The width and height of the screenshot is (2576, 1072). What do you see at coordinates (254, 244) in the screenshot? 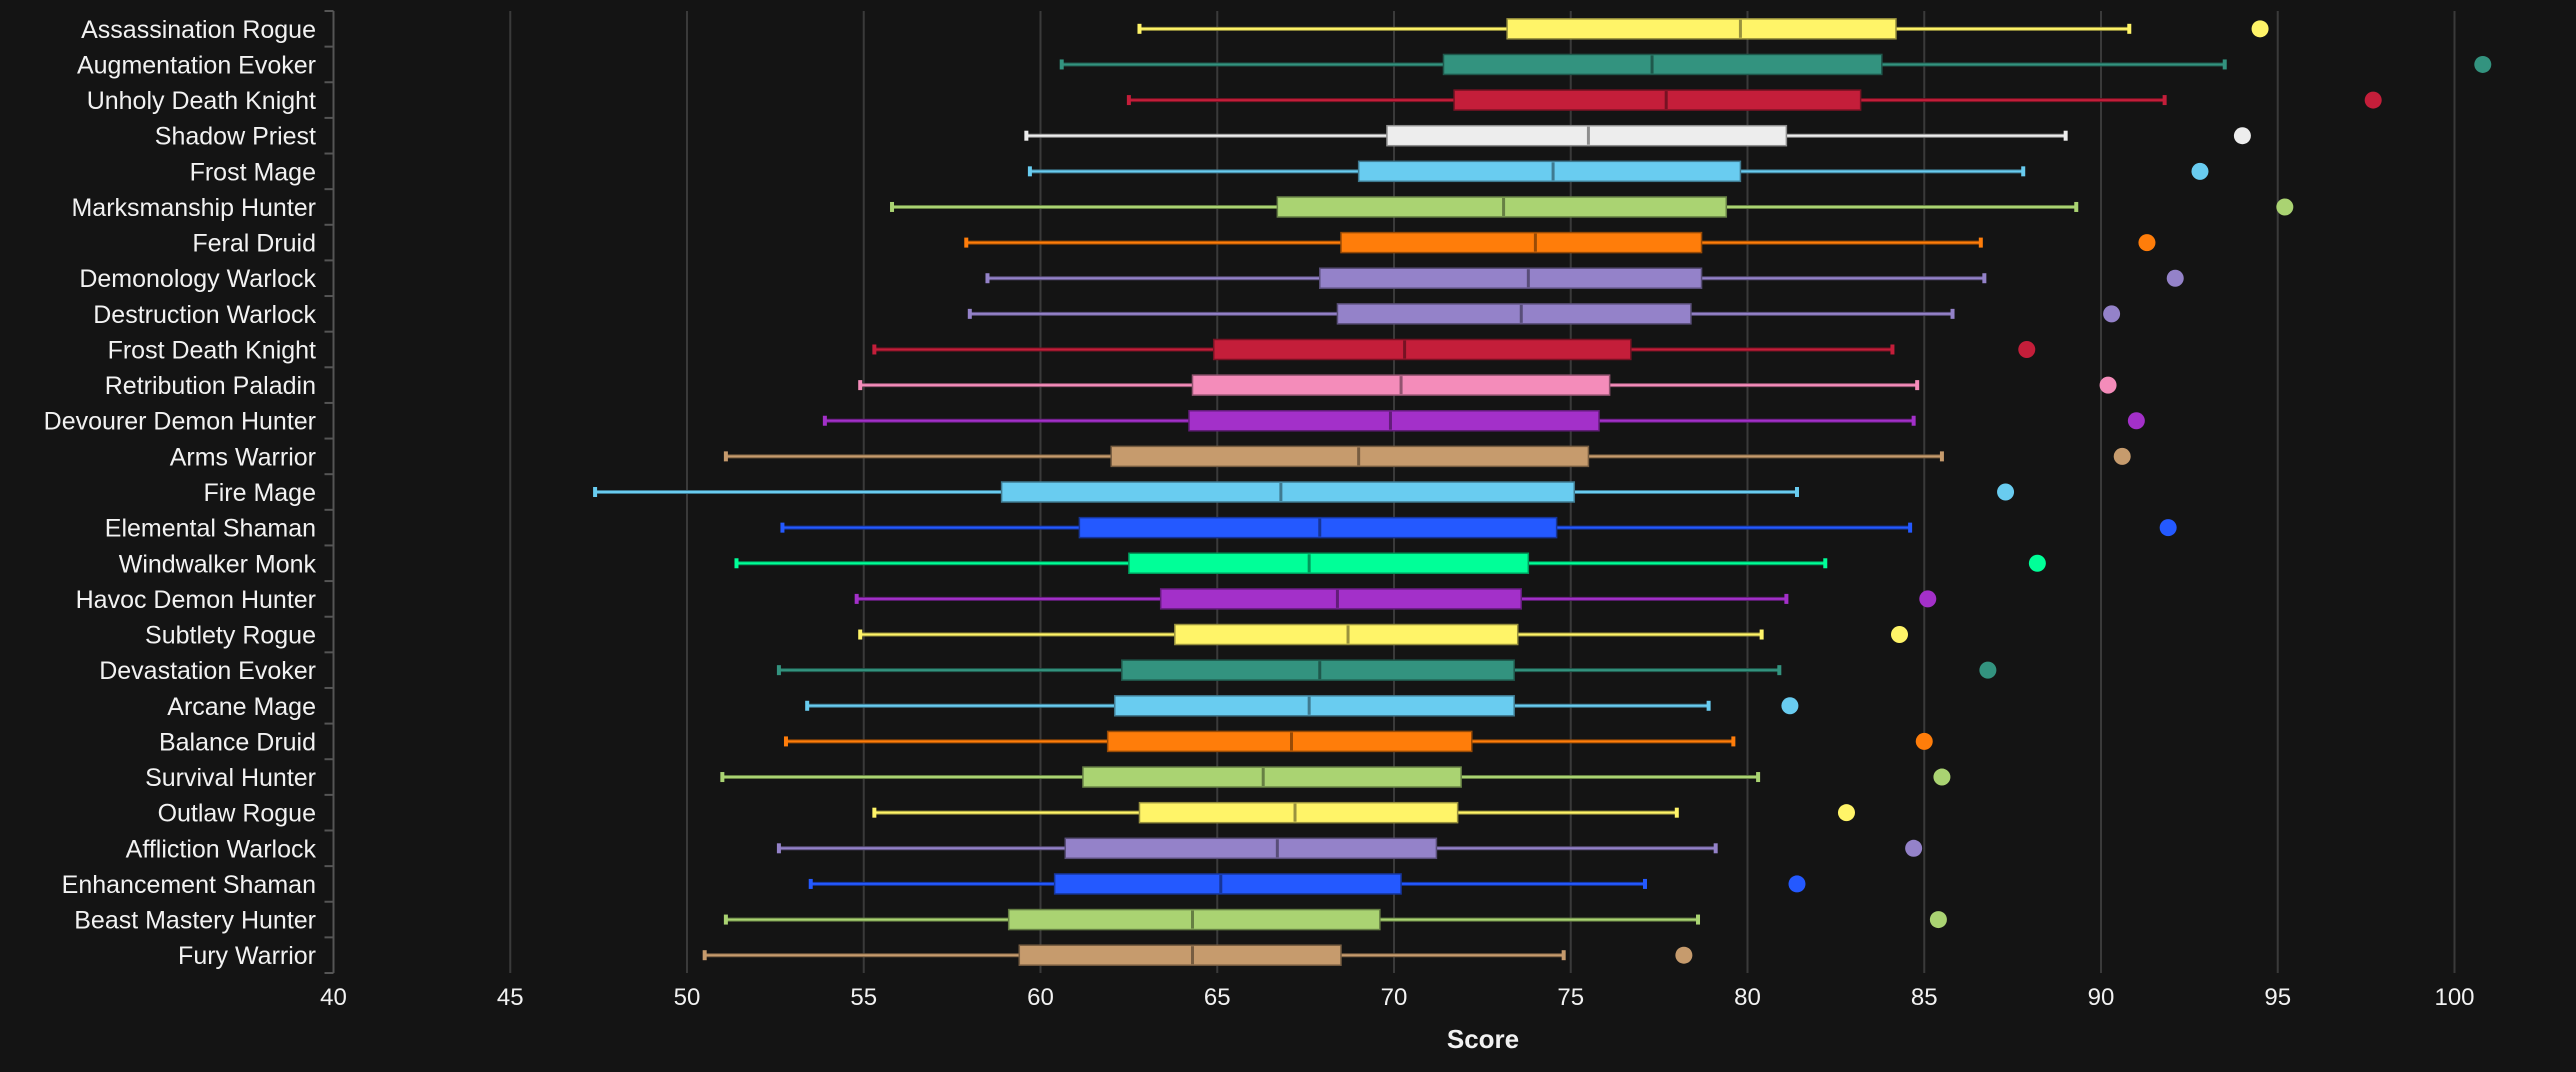
I see `y-tick-label: Feral Druid` at bounding box center [254, 244].